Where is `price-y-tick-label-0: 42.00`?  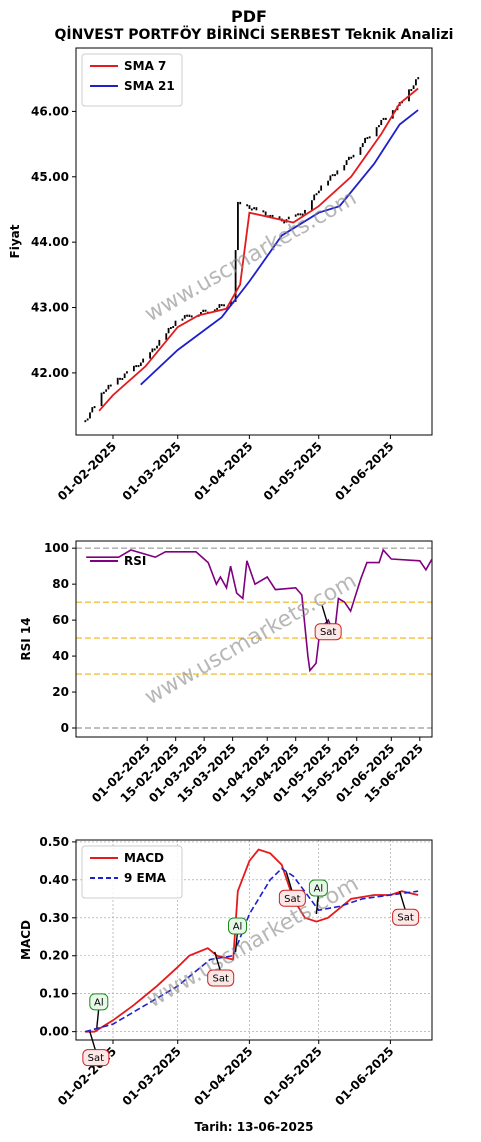
price-y-tick-label-0: 42.00 is located at coordinates (50, 373).